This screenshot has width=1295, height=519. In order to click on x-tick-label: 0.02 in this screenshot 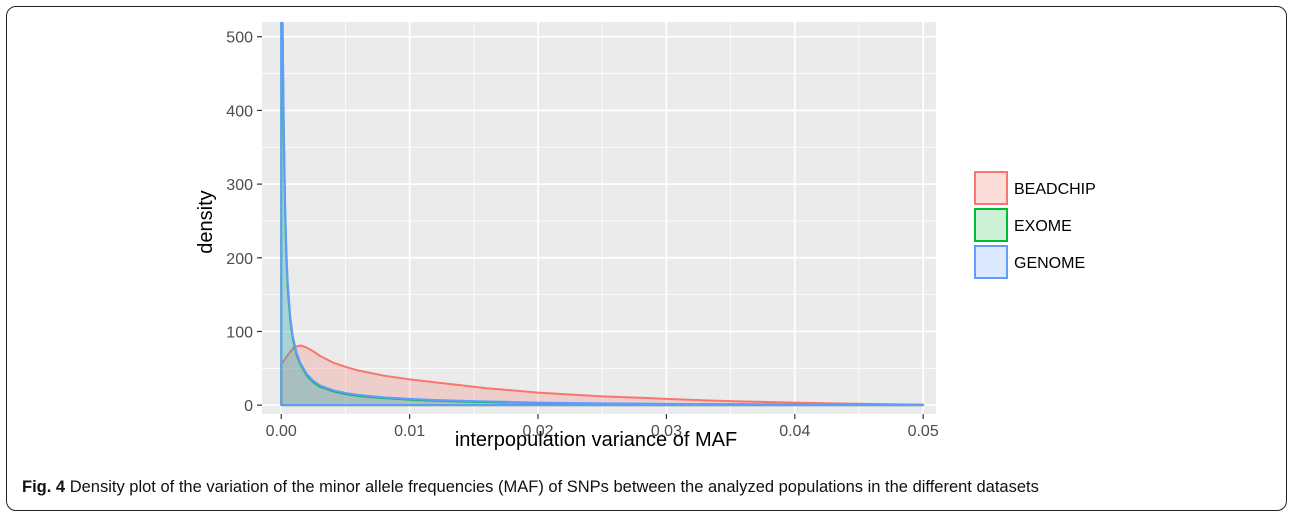, I will do `click(537, 431)`.